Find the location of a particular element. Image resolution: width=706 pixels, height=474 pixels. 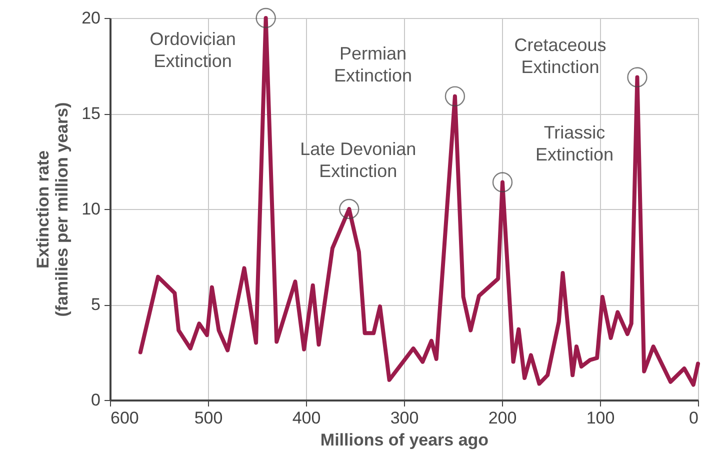

annotation: Cretaceous Extinction is located at coordinates (560, 56).